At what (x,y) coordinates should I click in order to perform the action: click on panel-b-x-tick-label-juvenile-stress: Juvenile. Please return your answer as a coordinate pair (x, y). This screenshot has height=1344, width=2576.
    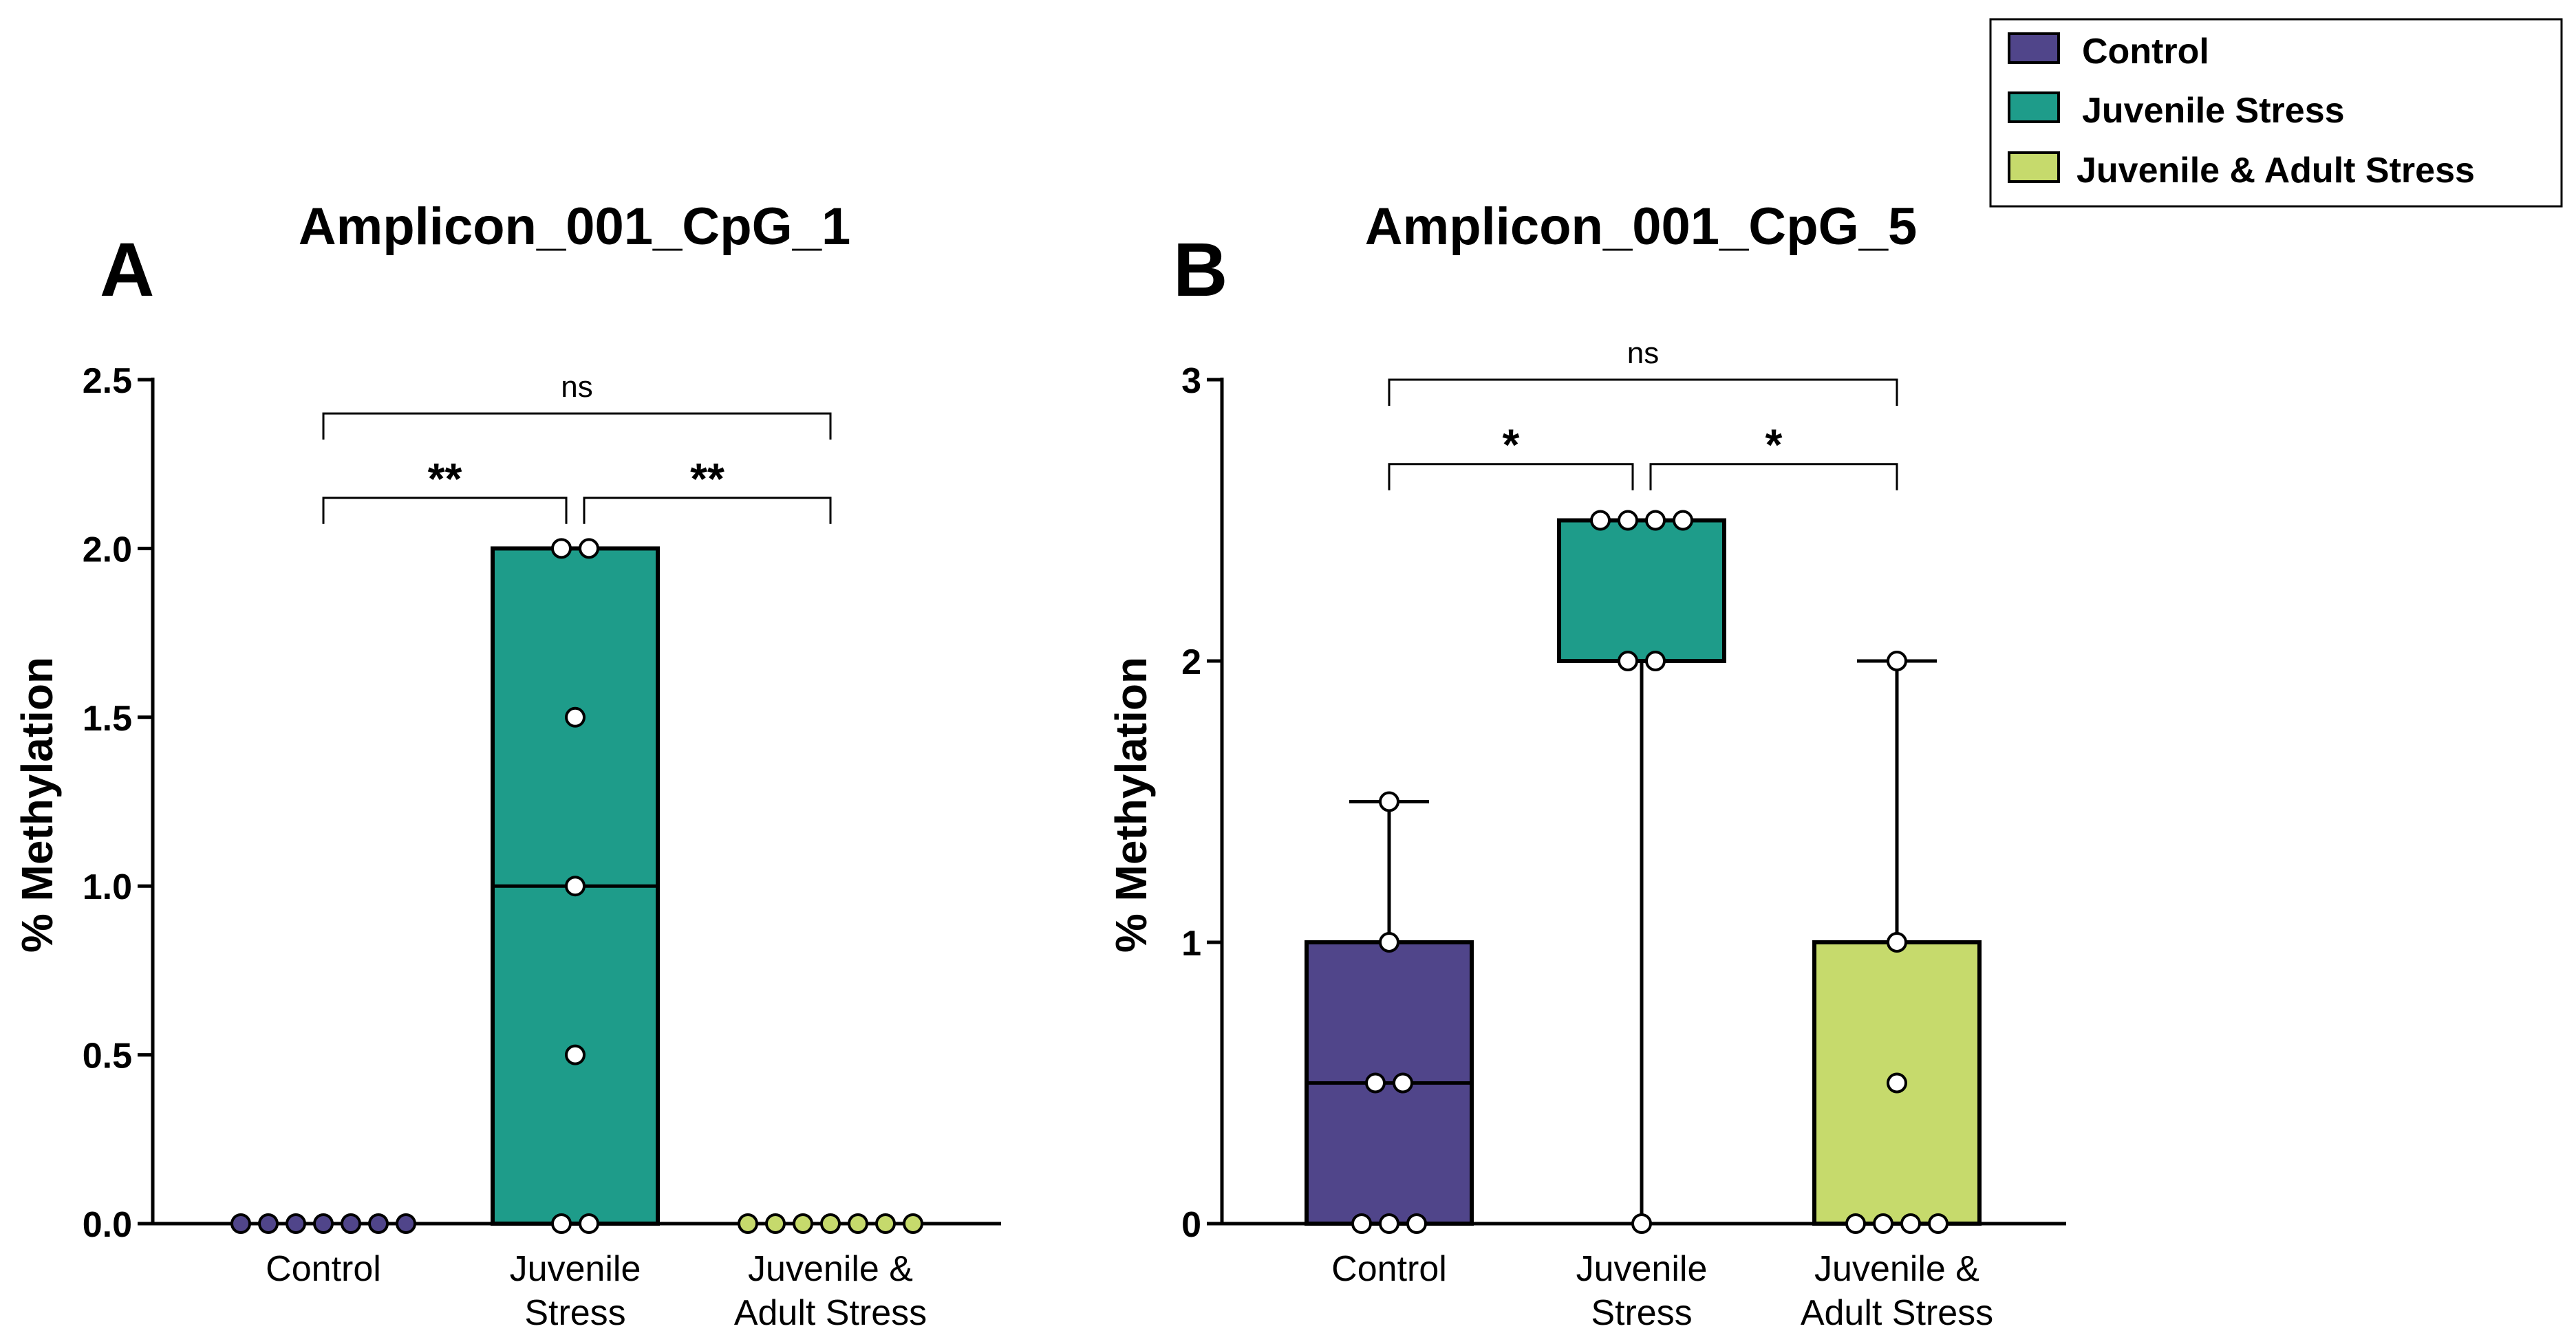
    Looking at the image, I should click on (1642, 1269).